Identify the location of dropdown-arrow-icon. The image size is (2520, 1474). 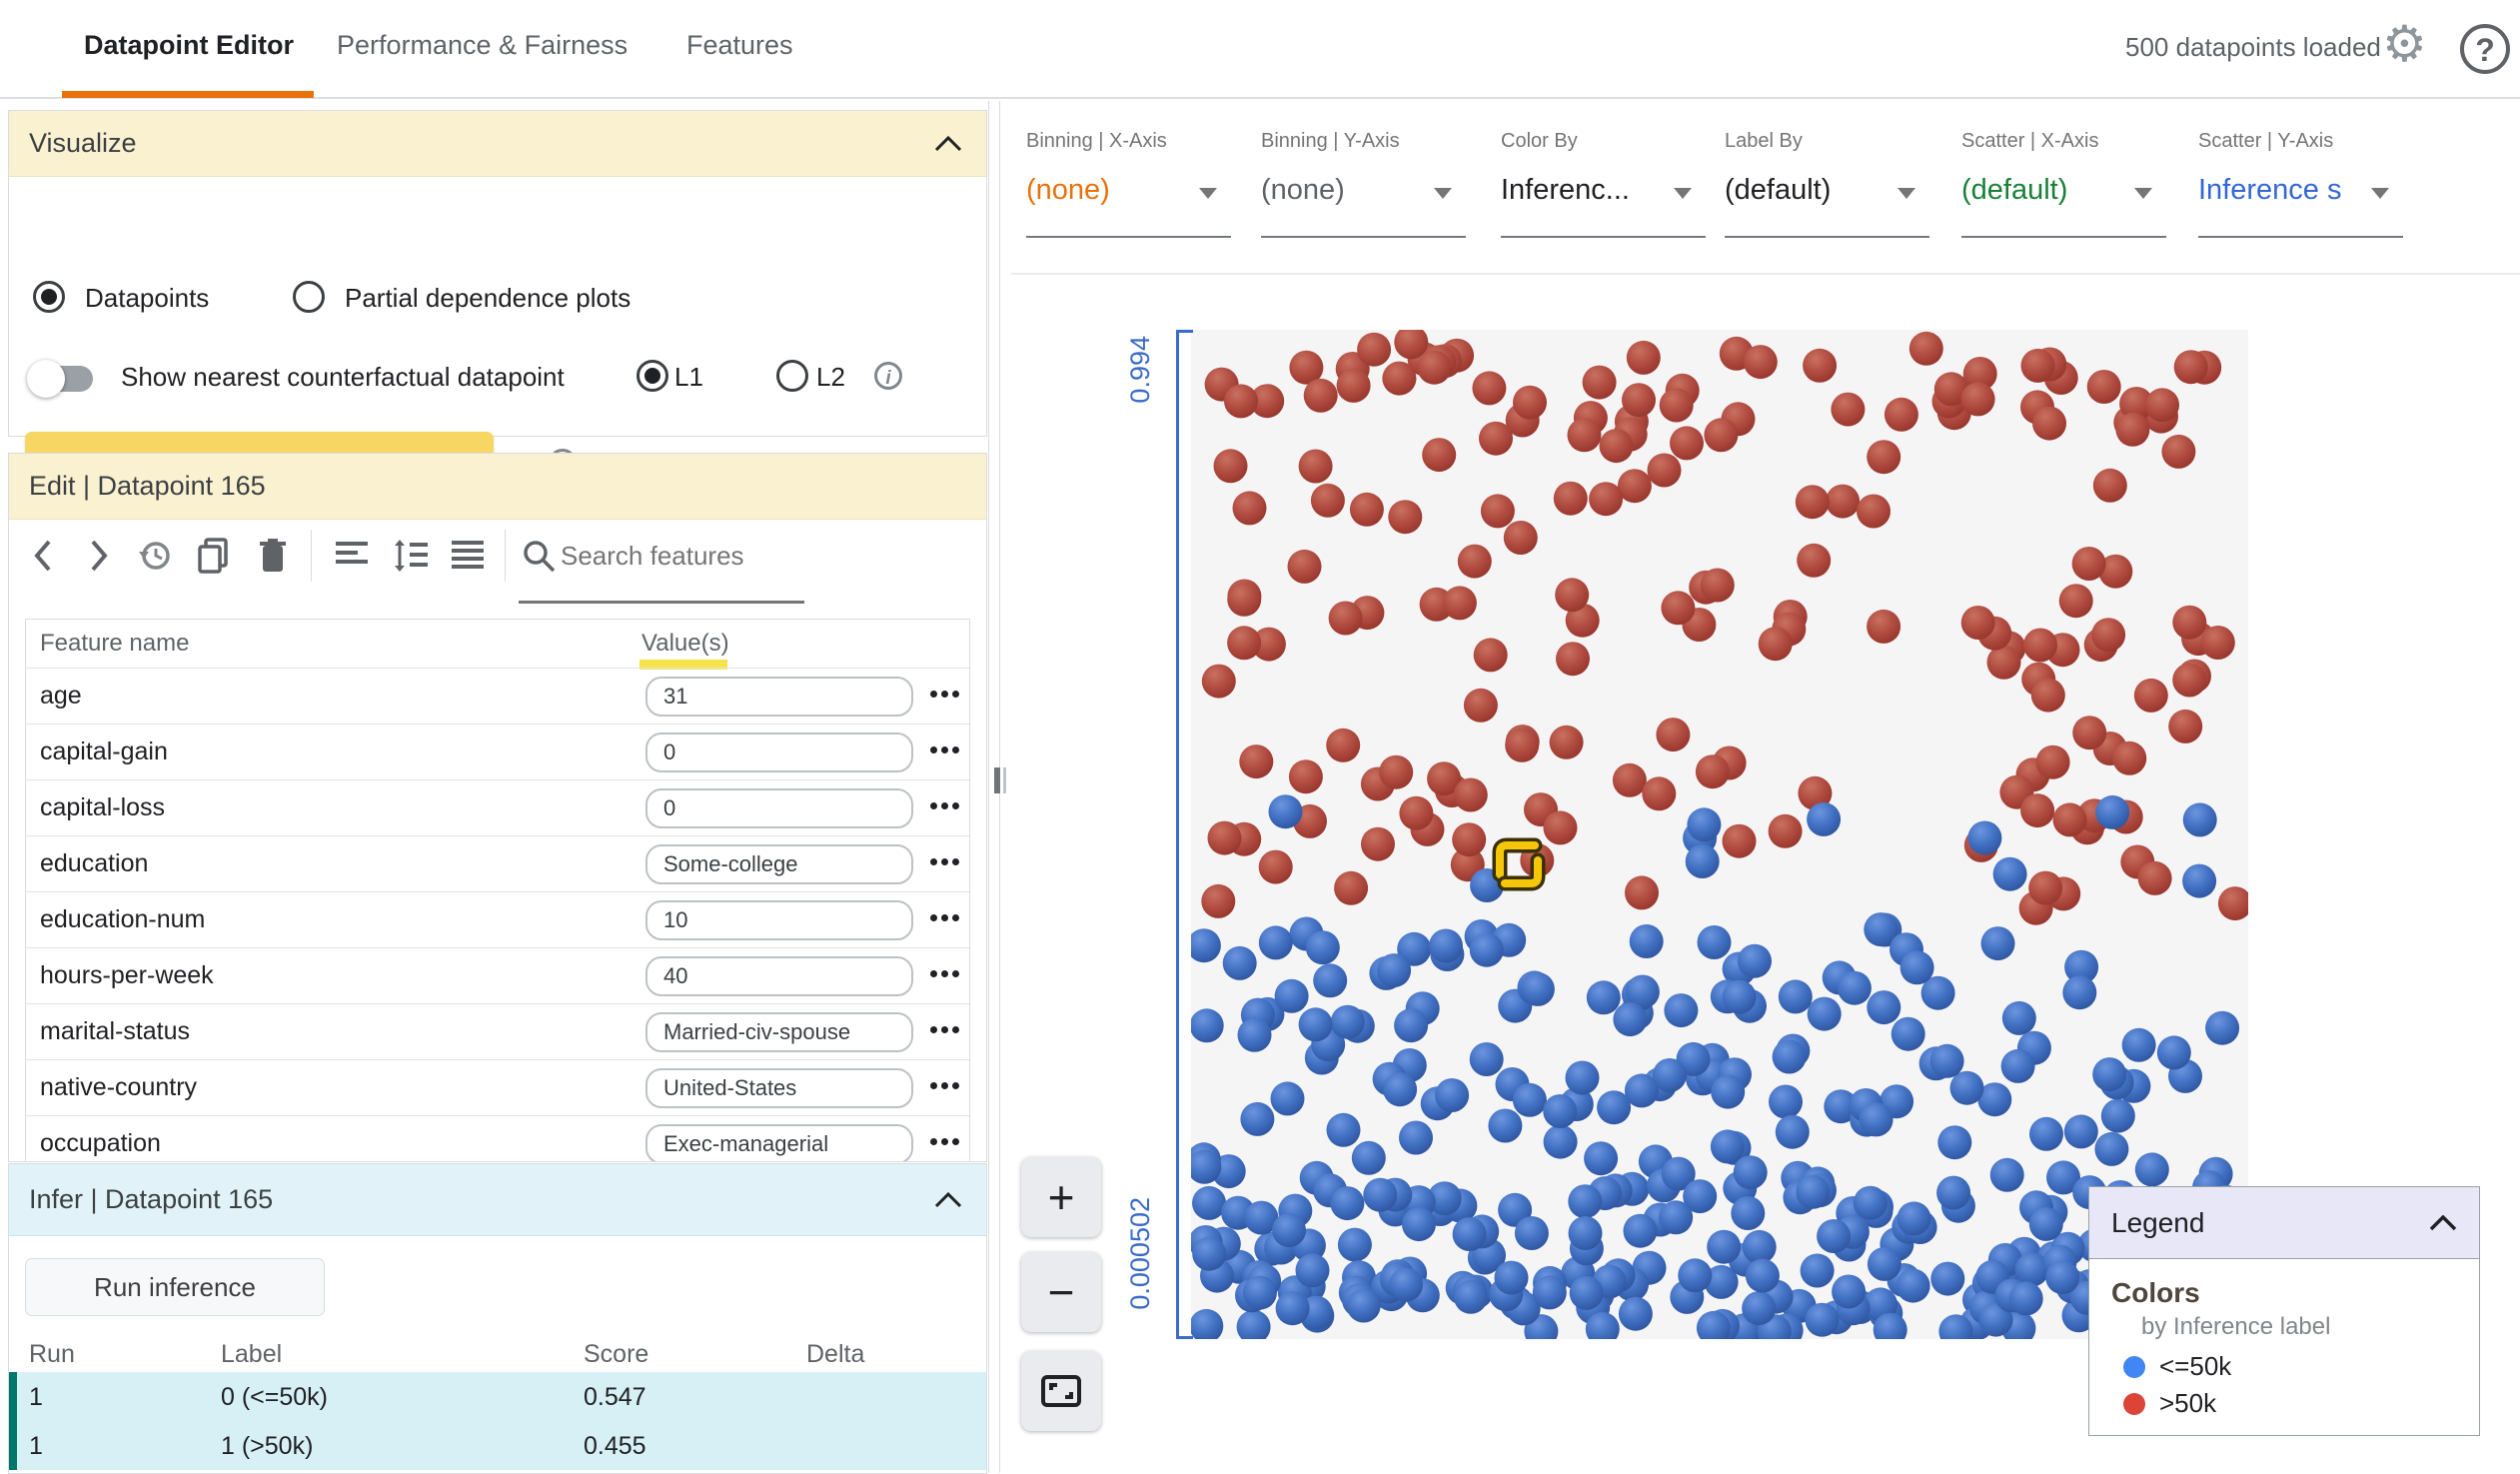
(2143, 193).